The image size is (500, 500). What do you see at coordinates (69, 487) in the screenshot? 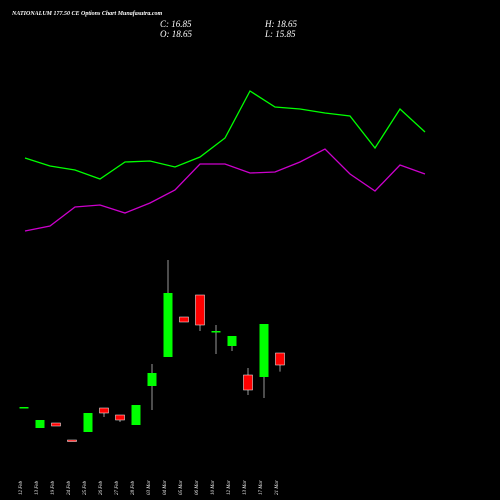
I see `x-tick-label: 24 Feb` at bounding box center [69, 487].